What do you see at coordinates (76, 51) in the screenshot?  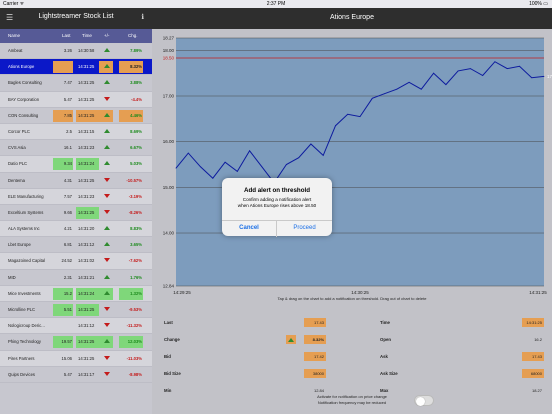 I see `table-row: Ambeat 3.26 14:30:58 7.89%` at bounding box center [76, 51].